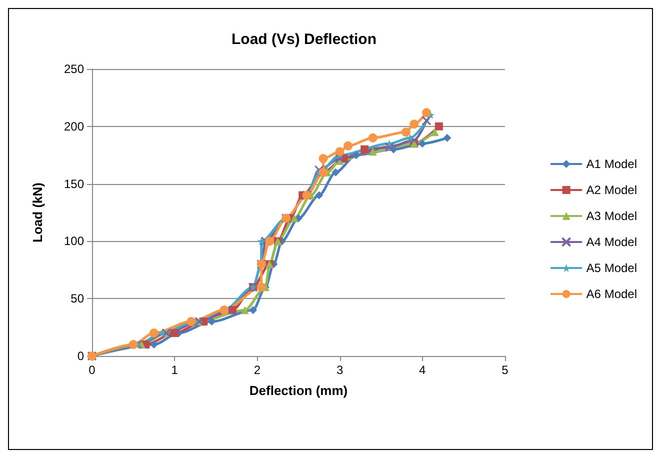 The height and width of the screenshot is (462, 665). Describe the element at coordinates (80, 356) in the screenshot. I see `y-tick-label: 0` at that location.